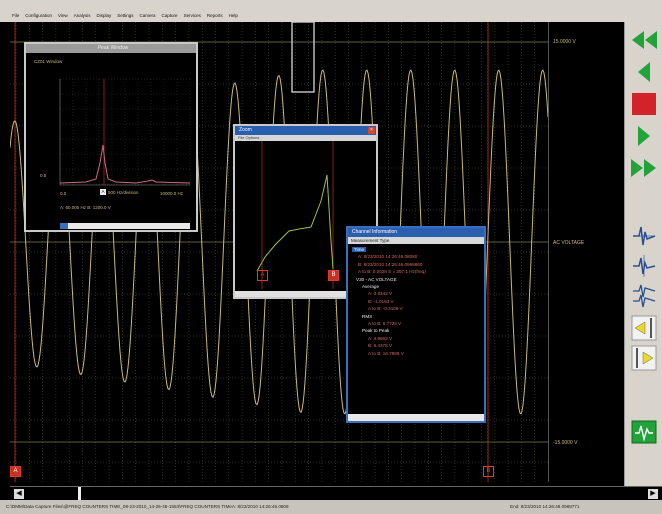  I want to click on channel-tree-item-text: RMS, so click(367, 316).